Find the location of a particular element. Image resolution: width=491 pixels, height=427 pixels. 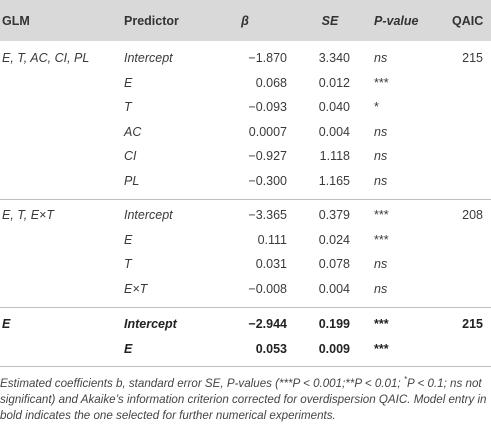

se-cell: 0.379 is located at coordinates (334, 215).